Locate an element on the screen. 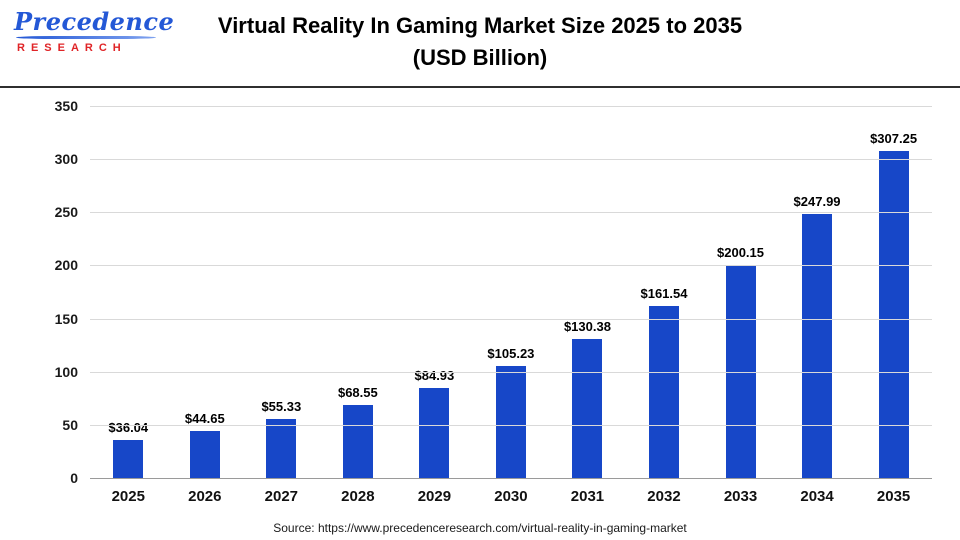 Image resolution: width=960 pixels, height=540 pixels. bar-group-2025: $36.04 is located at coordinates (128, 292).